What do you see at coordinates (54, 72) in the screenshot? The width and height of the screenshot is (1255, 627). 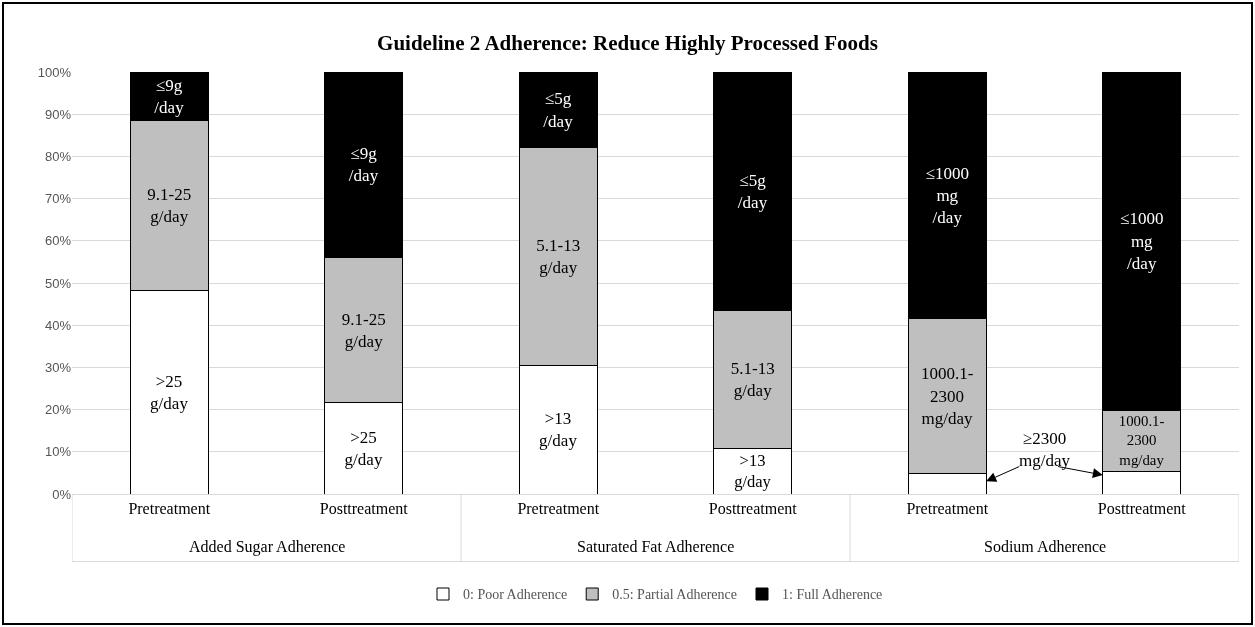 I see `y-tick-label: 100%` at bounding box center [54, 72].